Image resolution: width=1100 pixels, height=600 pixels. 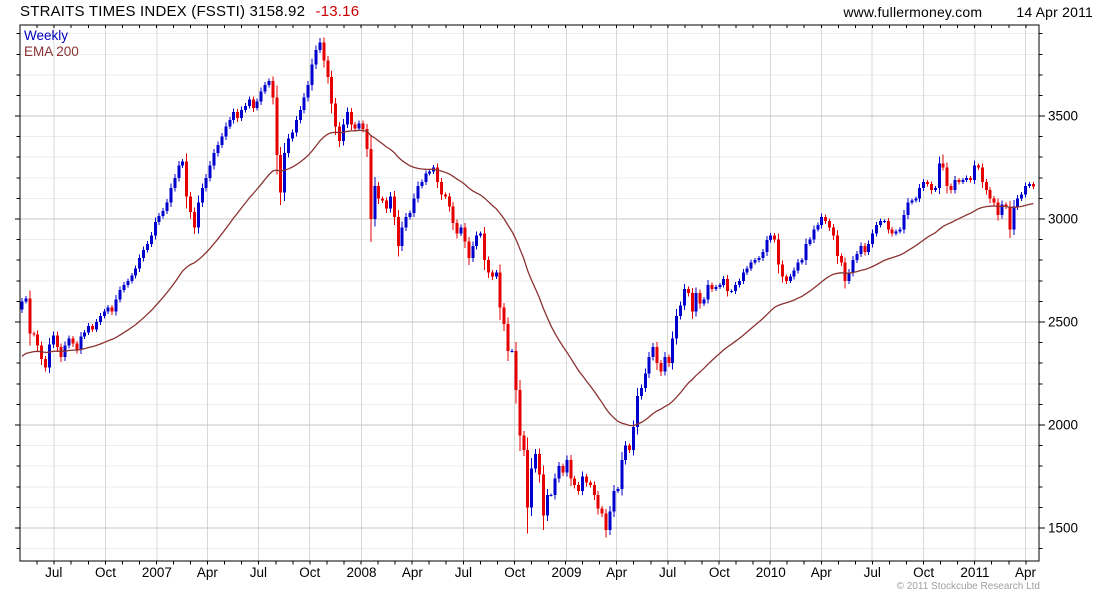 What do you see at coordinates (943, 162) in the screenshot?
I see `candle-wick` at bounding box center [943, 162].